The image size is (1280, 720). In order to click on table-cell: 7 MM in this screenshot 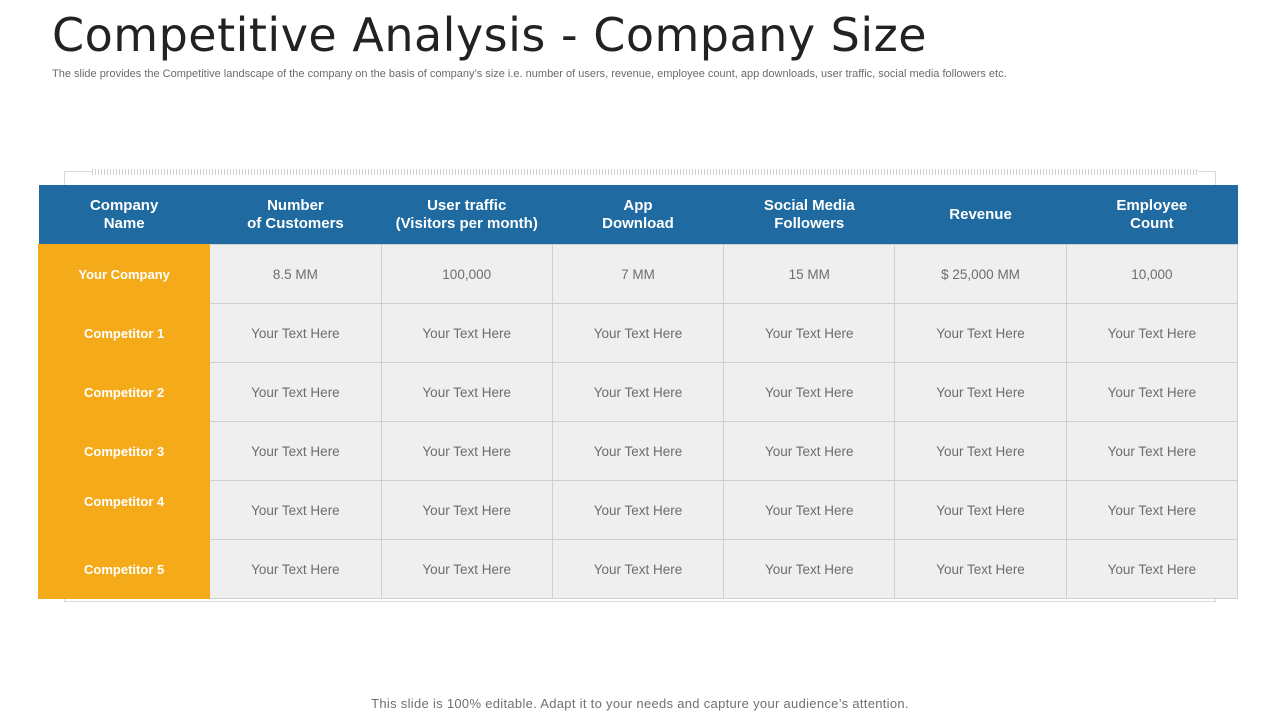, I will do `click(638, 274)`.